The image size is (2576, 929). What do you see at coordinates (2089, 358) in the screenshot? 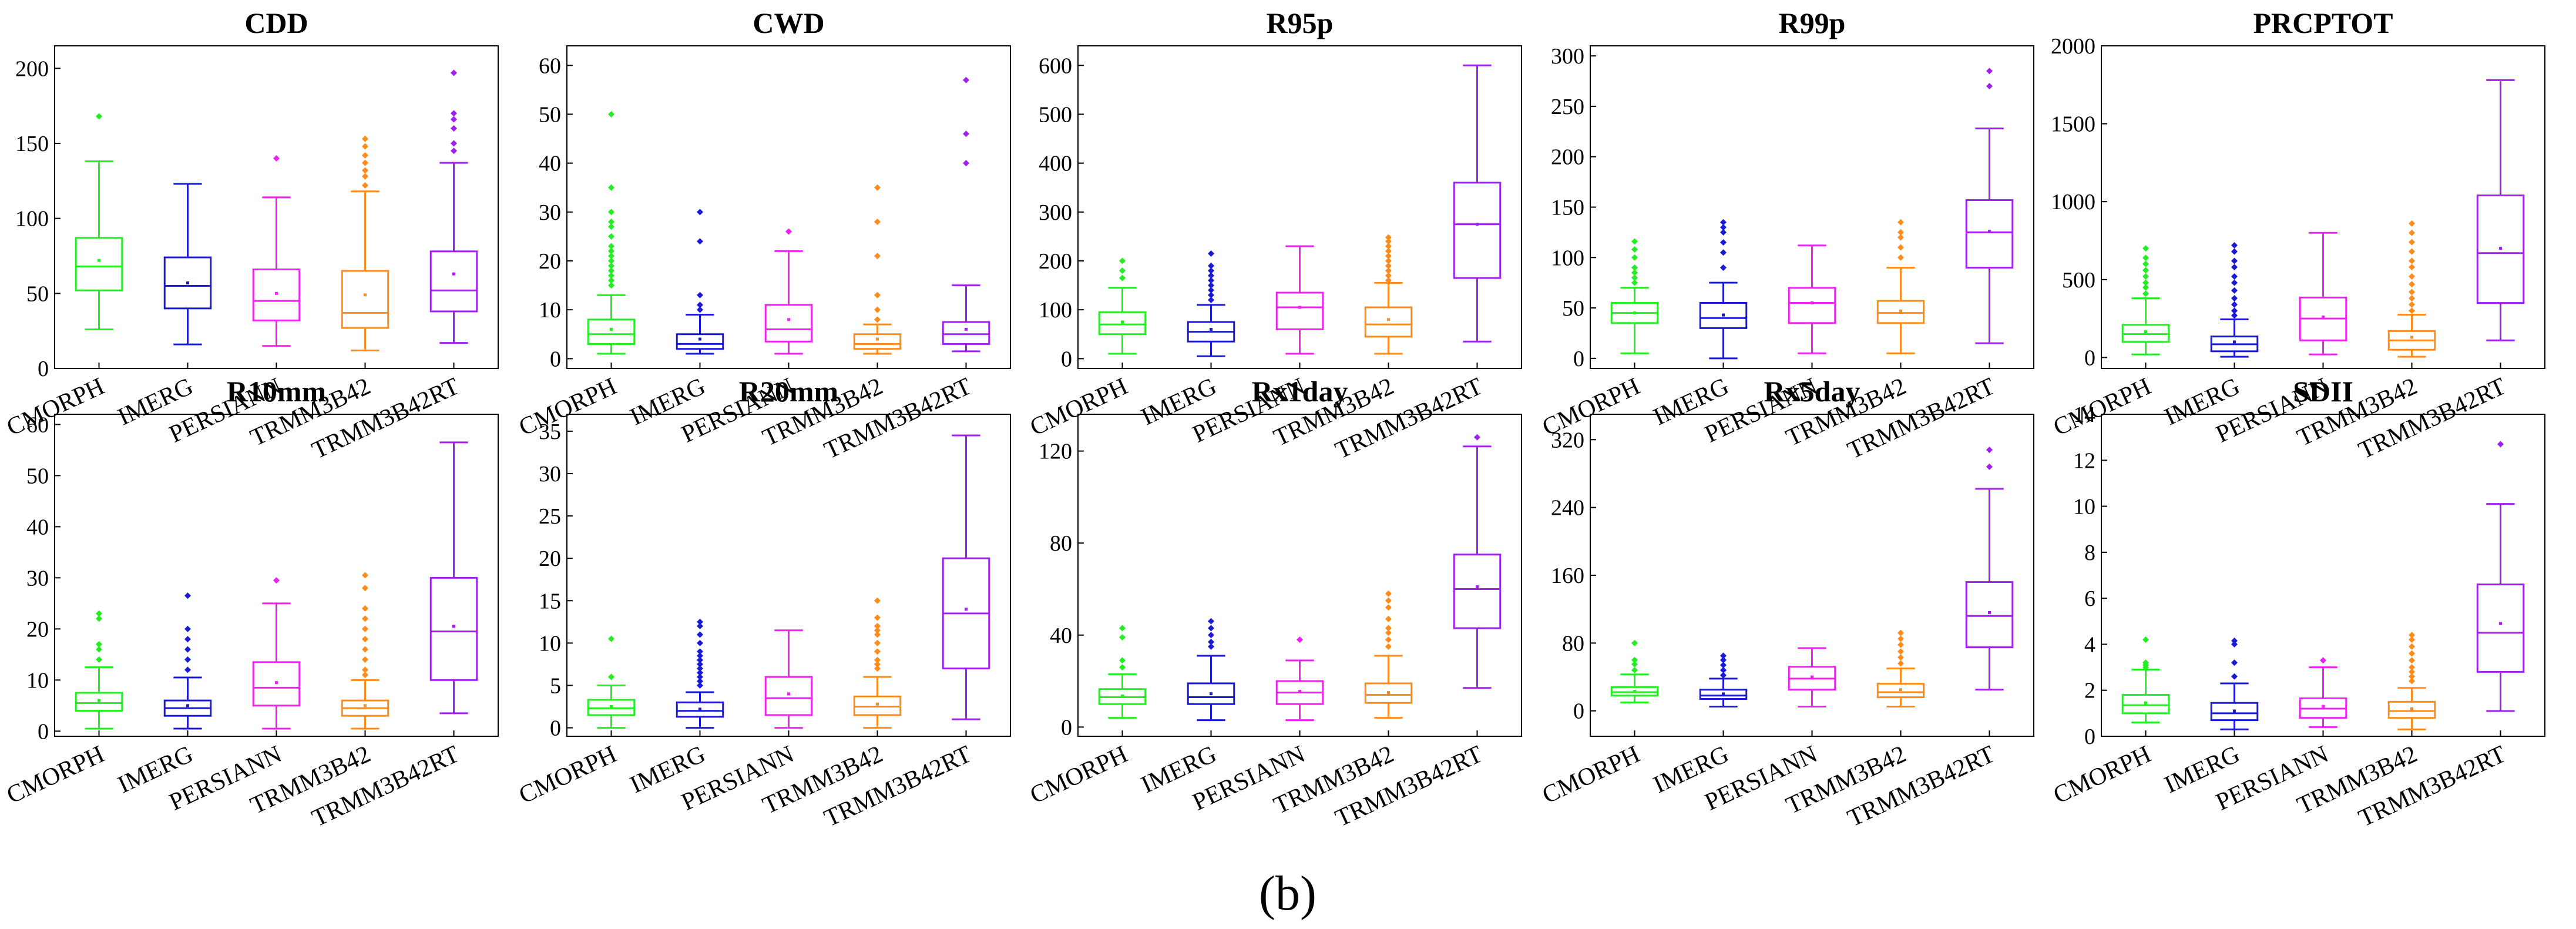
I see `y-tick-label: 0` at bounding box center [2089, 358].